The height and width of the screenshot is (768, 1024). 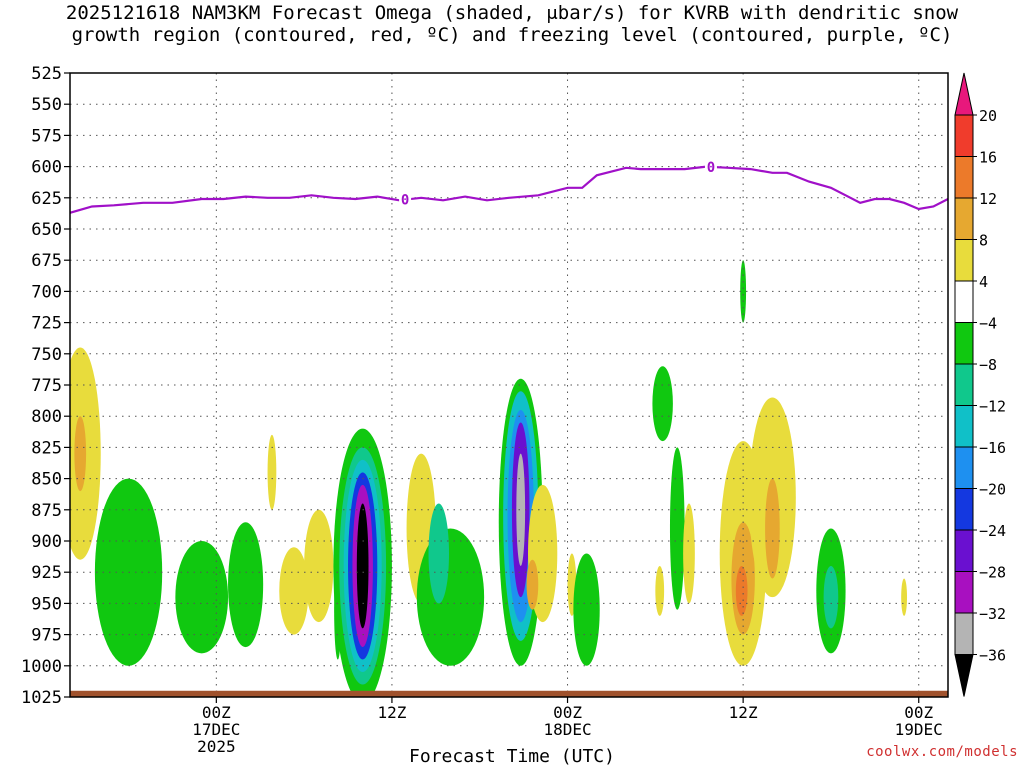 I want to click on y-tick-label: 600, so click(x=46, y=168).